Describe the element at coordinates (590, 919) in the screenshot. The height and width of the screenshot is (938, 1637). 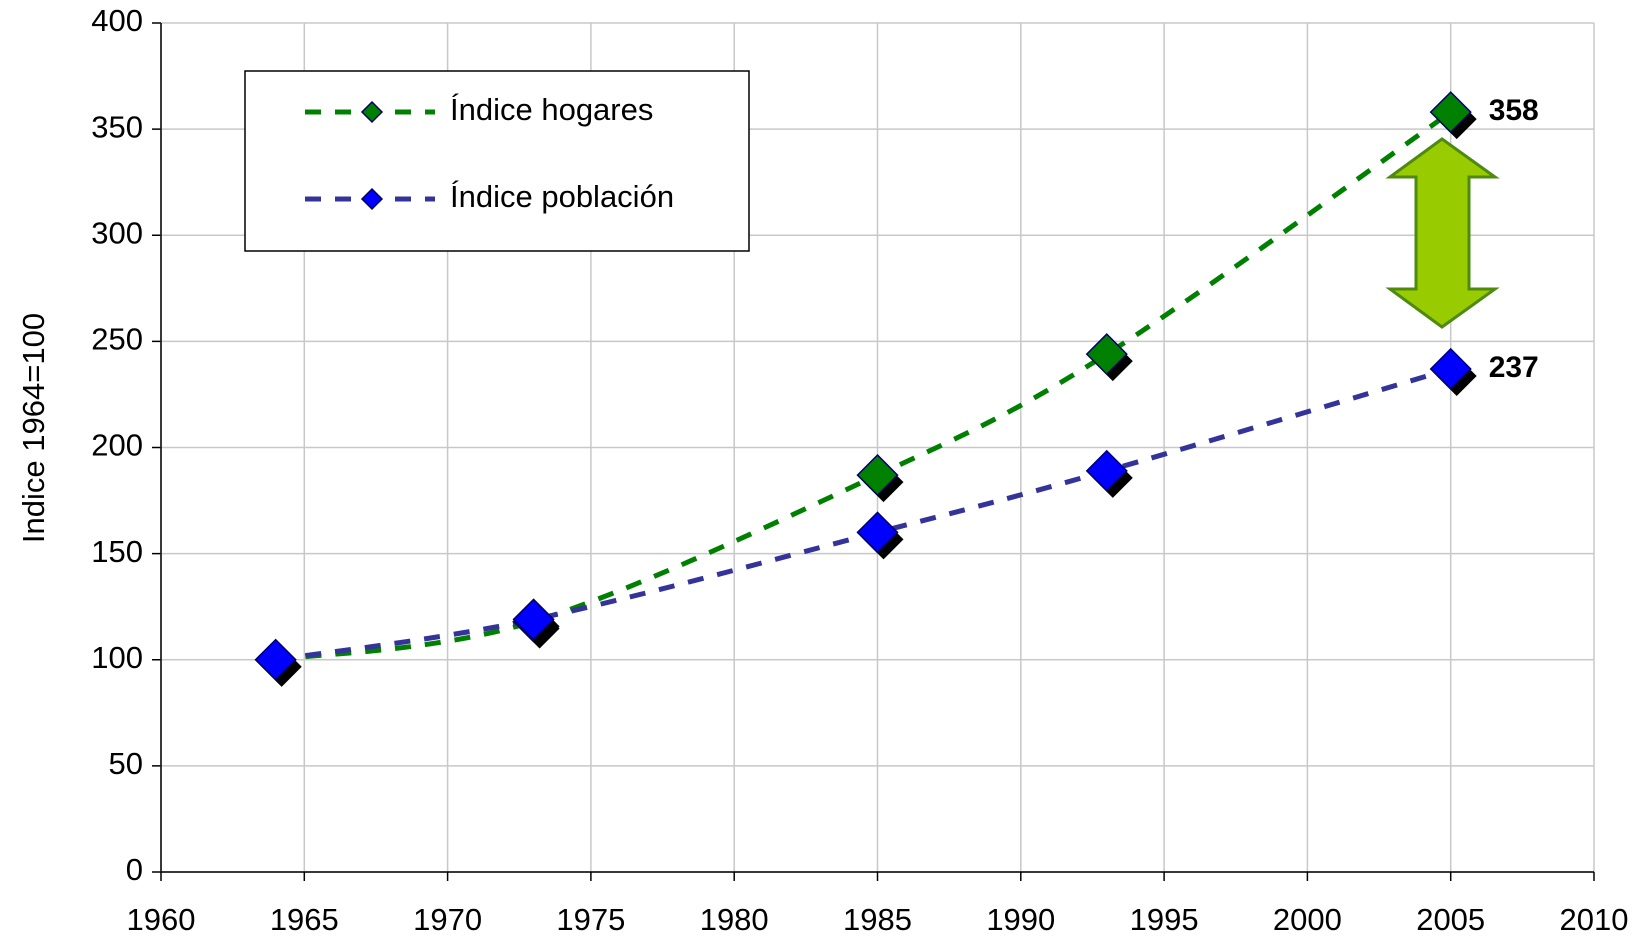
I see `x-tick-label: 1975` at that location.